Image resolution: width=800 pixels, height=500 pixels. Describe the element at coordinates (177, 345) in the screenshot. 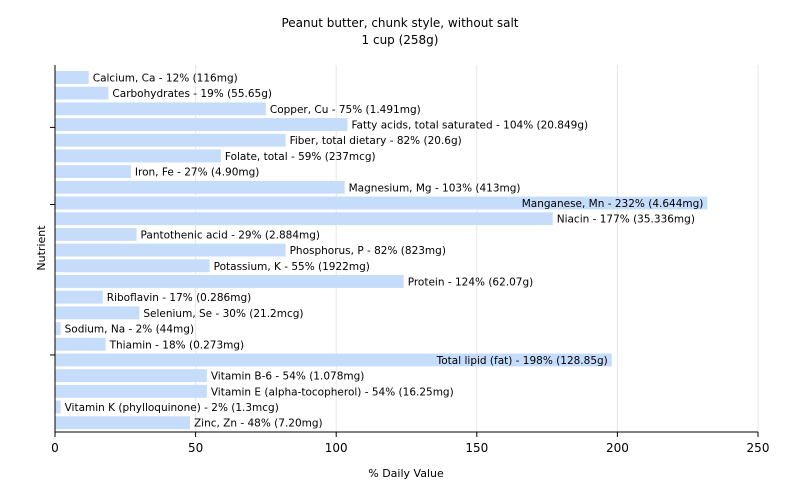

I see `bar-label: Thiamin - 18% (0.273mg)` at that location.